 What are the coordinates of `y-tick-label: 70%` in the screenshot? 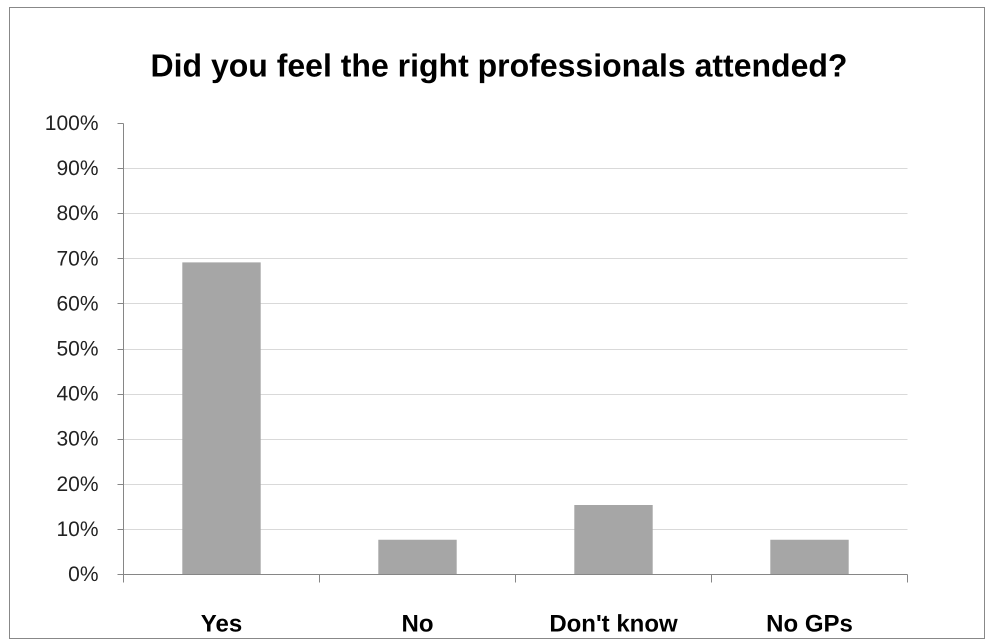 It's located at (77, 258).